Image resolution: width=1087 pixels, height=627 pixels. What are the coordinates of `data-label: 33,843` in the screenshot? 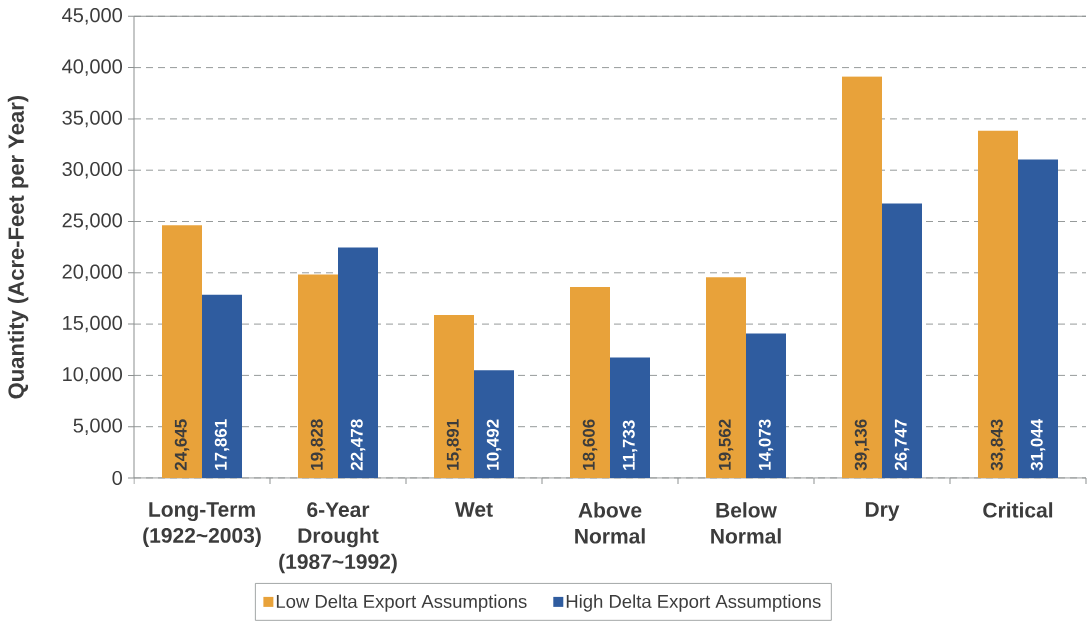 It's located at (998, 445).